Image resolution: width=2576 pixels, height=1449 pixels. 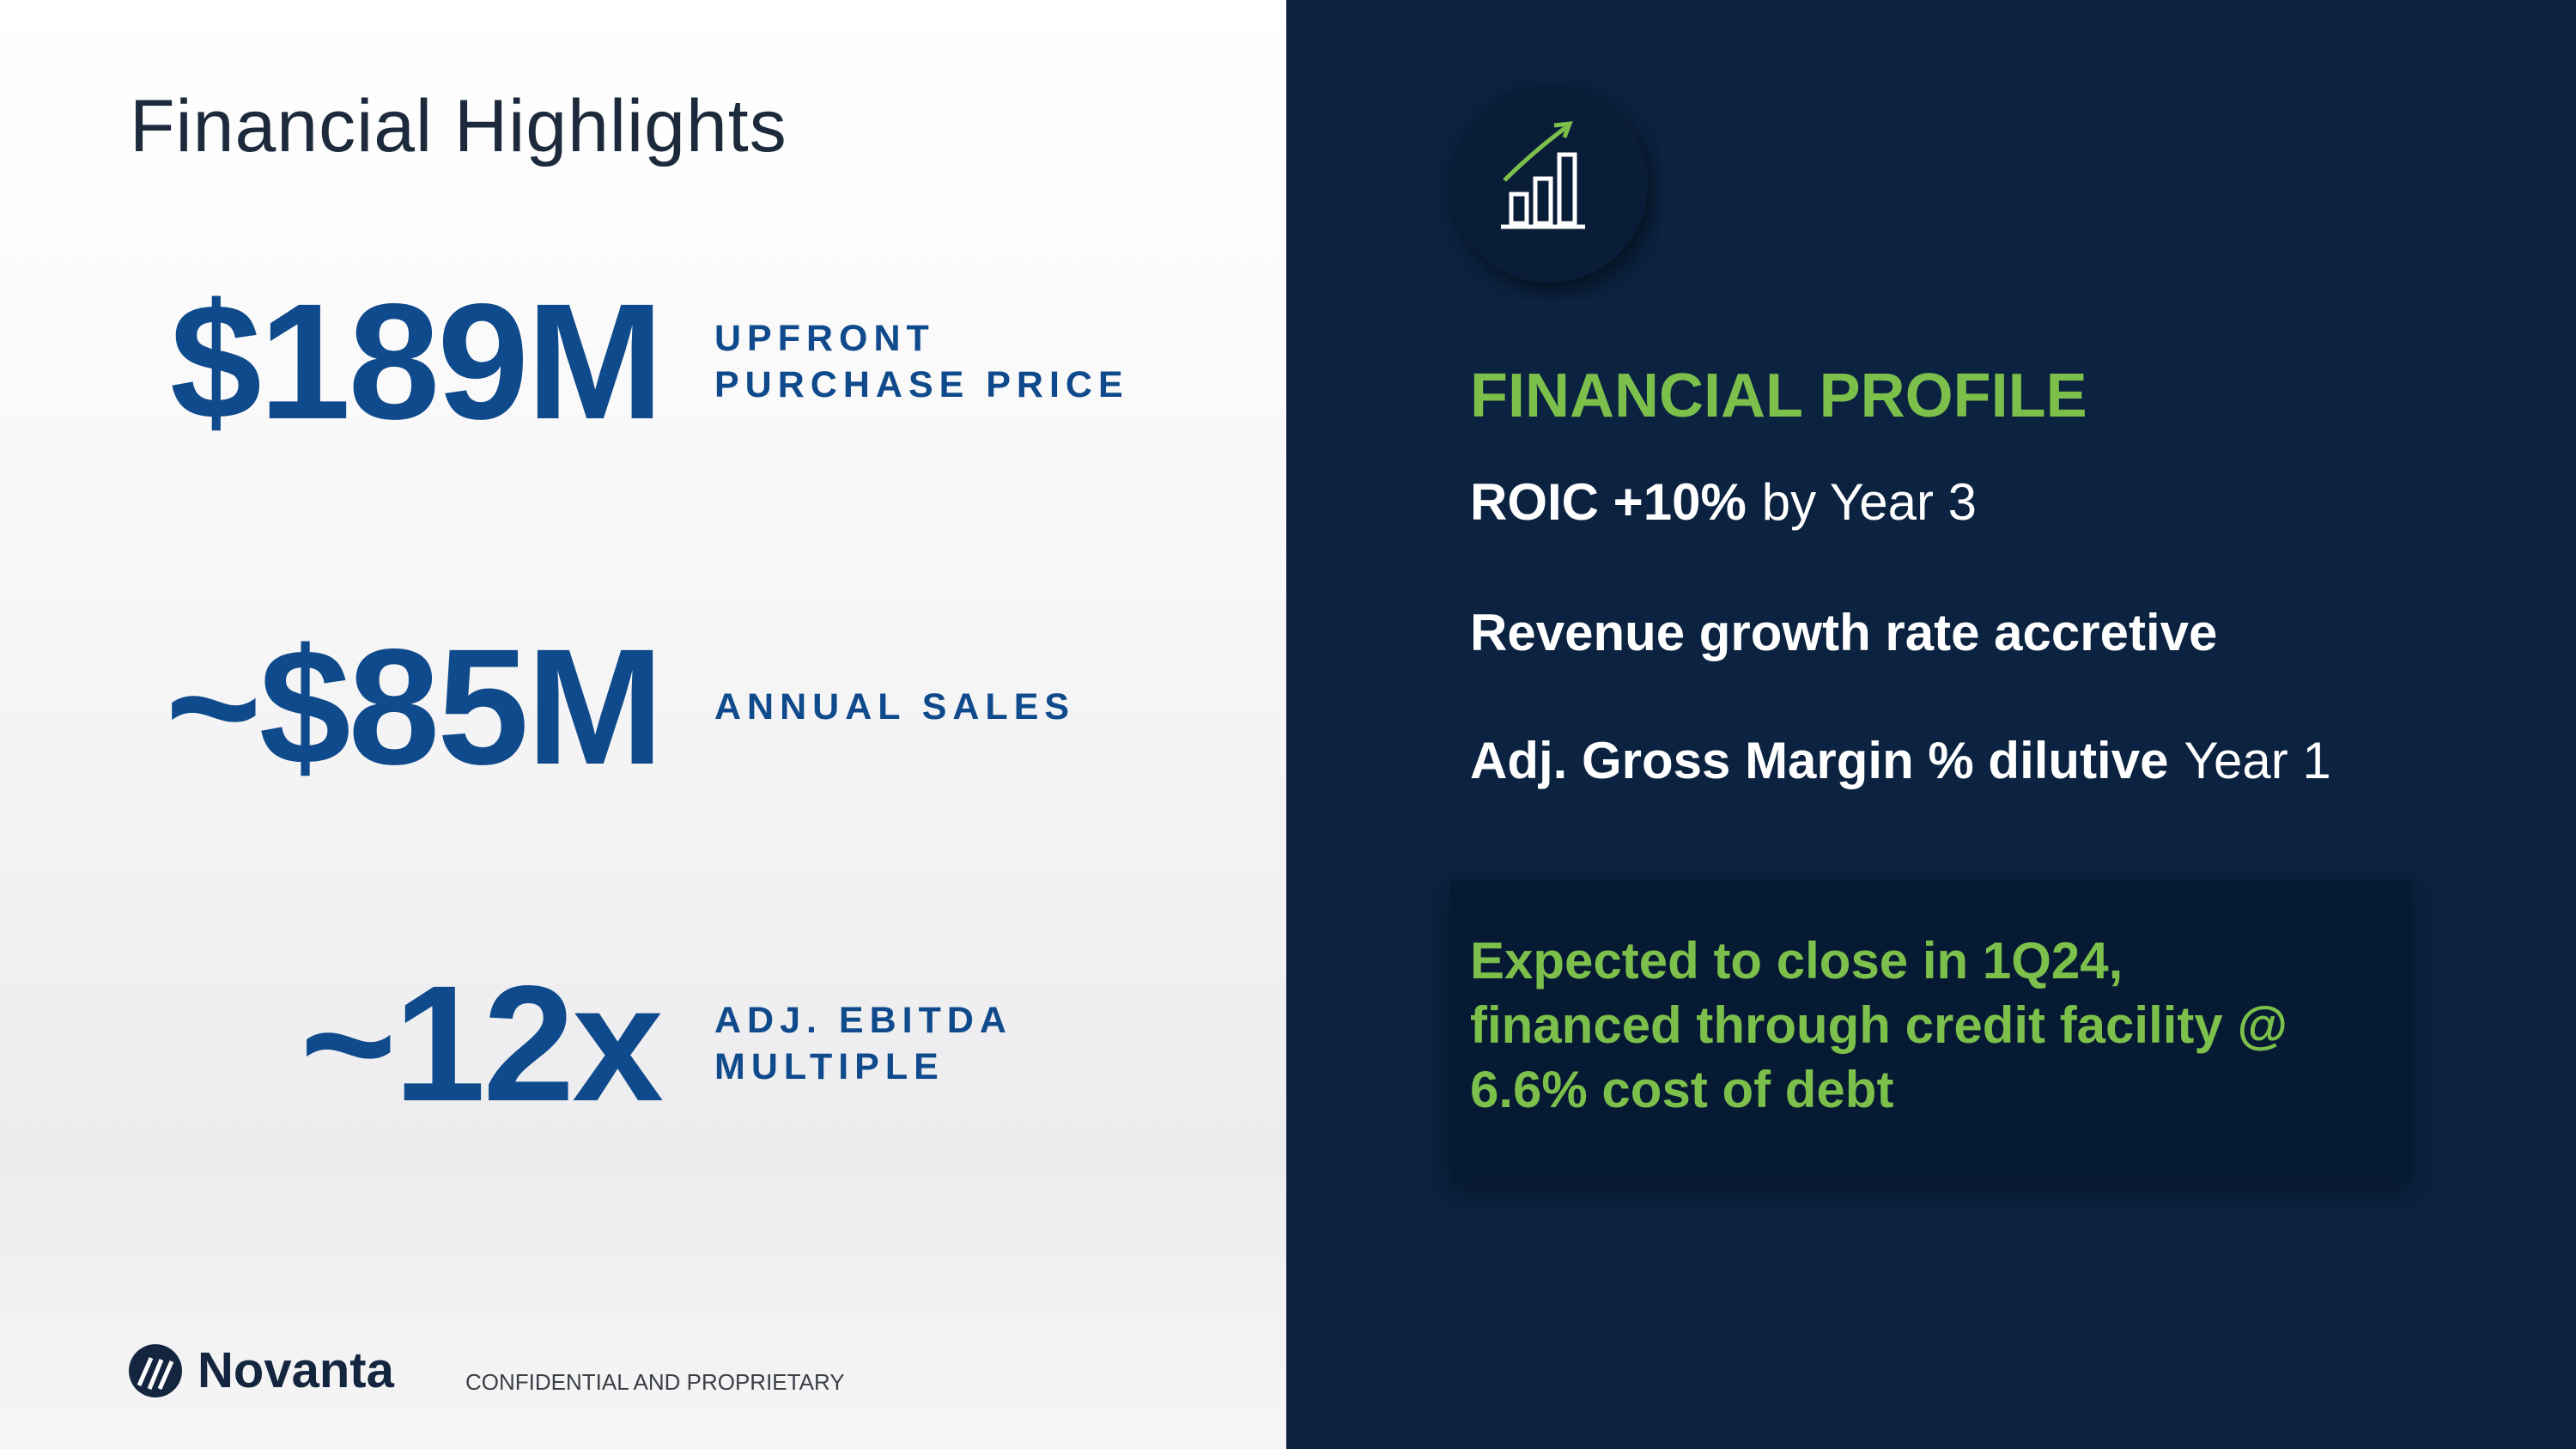 I want to click on metric-label-line: PURCHASE PRICE, so click(x=921, y=384).